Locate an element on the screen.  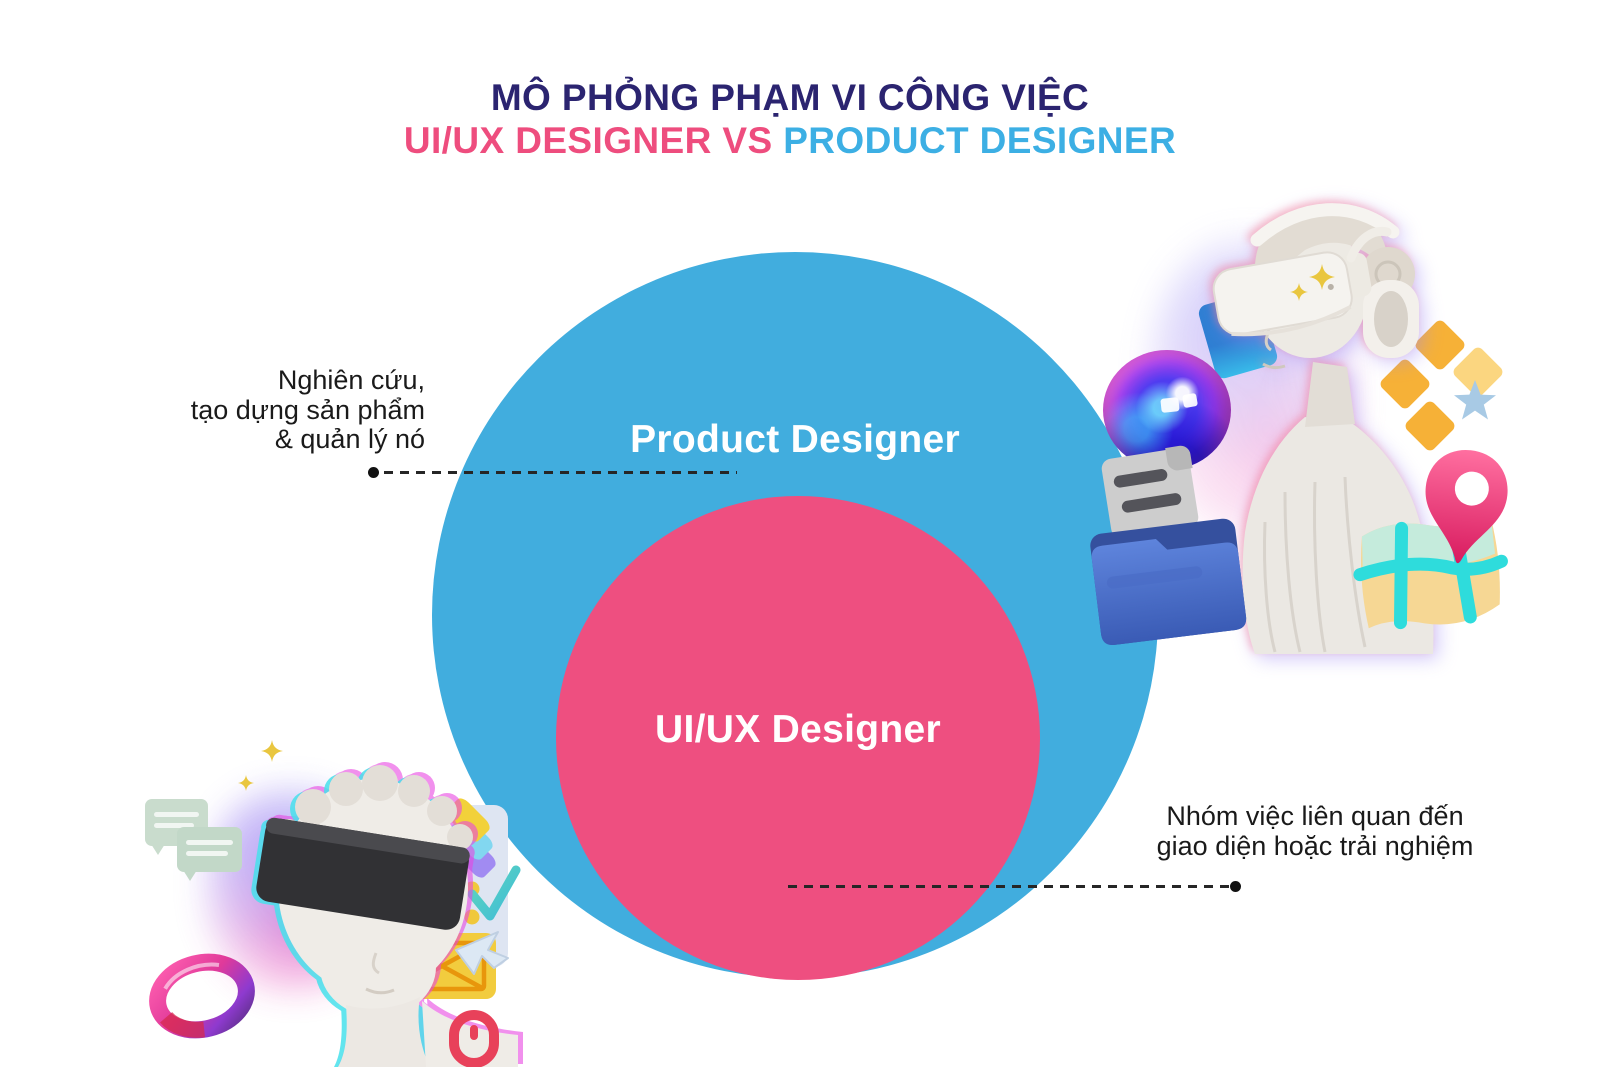
annotation-left-line2: tạo dựng sản phẩm is located at coordinates (307, 409).